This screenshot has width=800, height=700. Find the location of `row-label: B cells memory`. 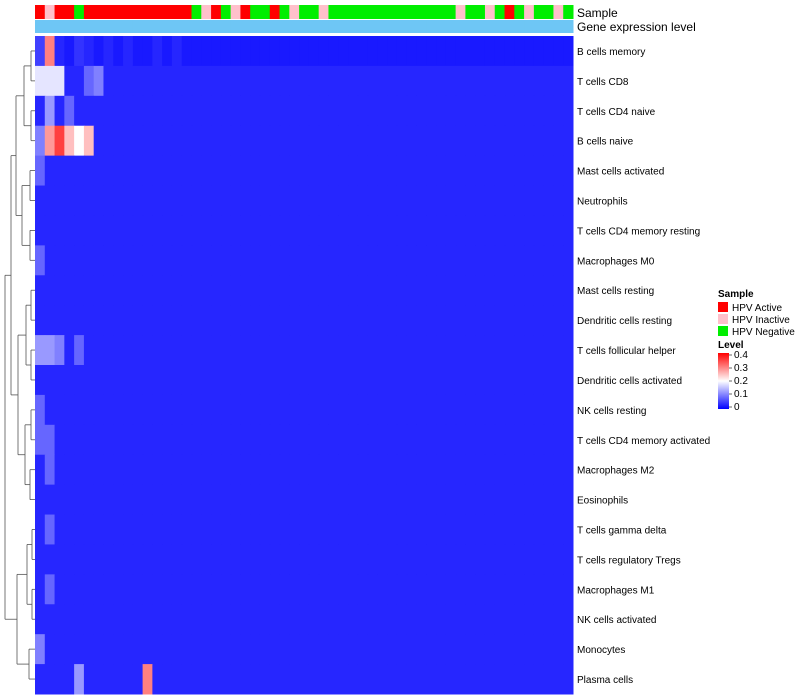

row-label: B cells memory is located at coordinates (611, 52).